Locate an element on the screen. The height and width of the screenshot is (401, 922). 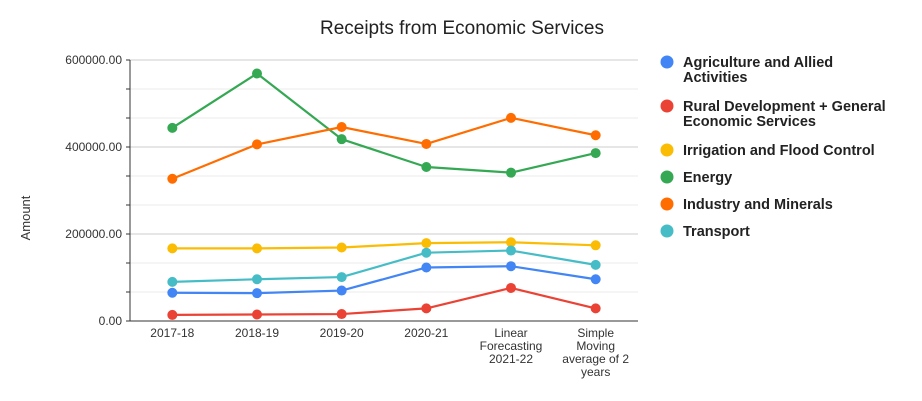
legend-label: Industry and Minerals is located at coordinates (758, 205).